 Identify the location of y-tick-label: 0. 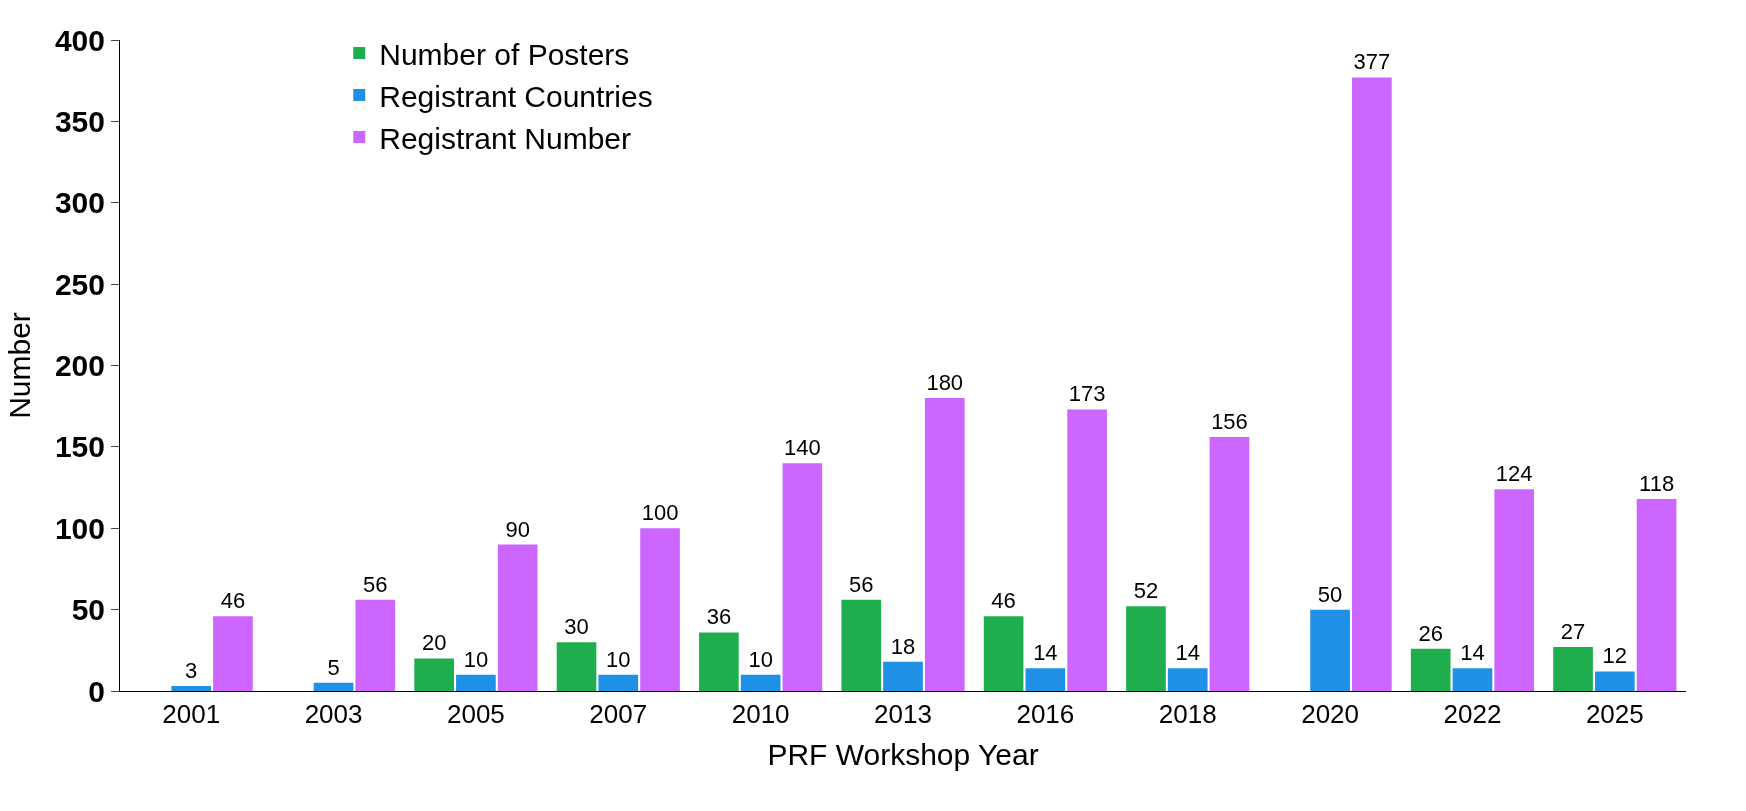
(96, 691).